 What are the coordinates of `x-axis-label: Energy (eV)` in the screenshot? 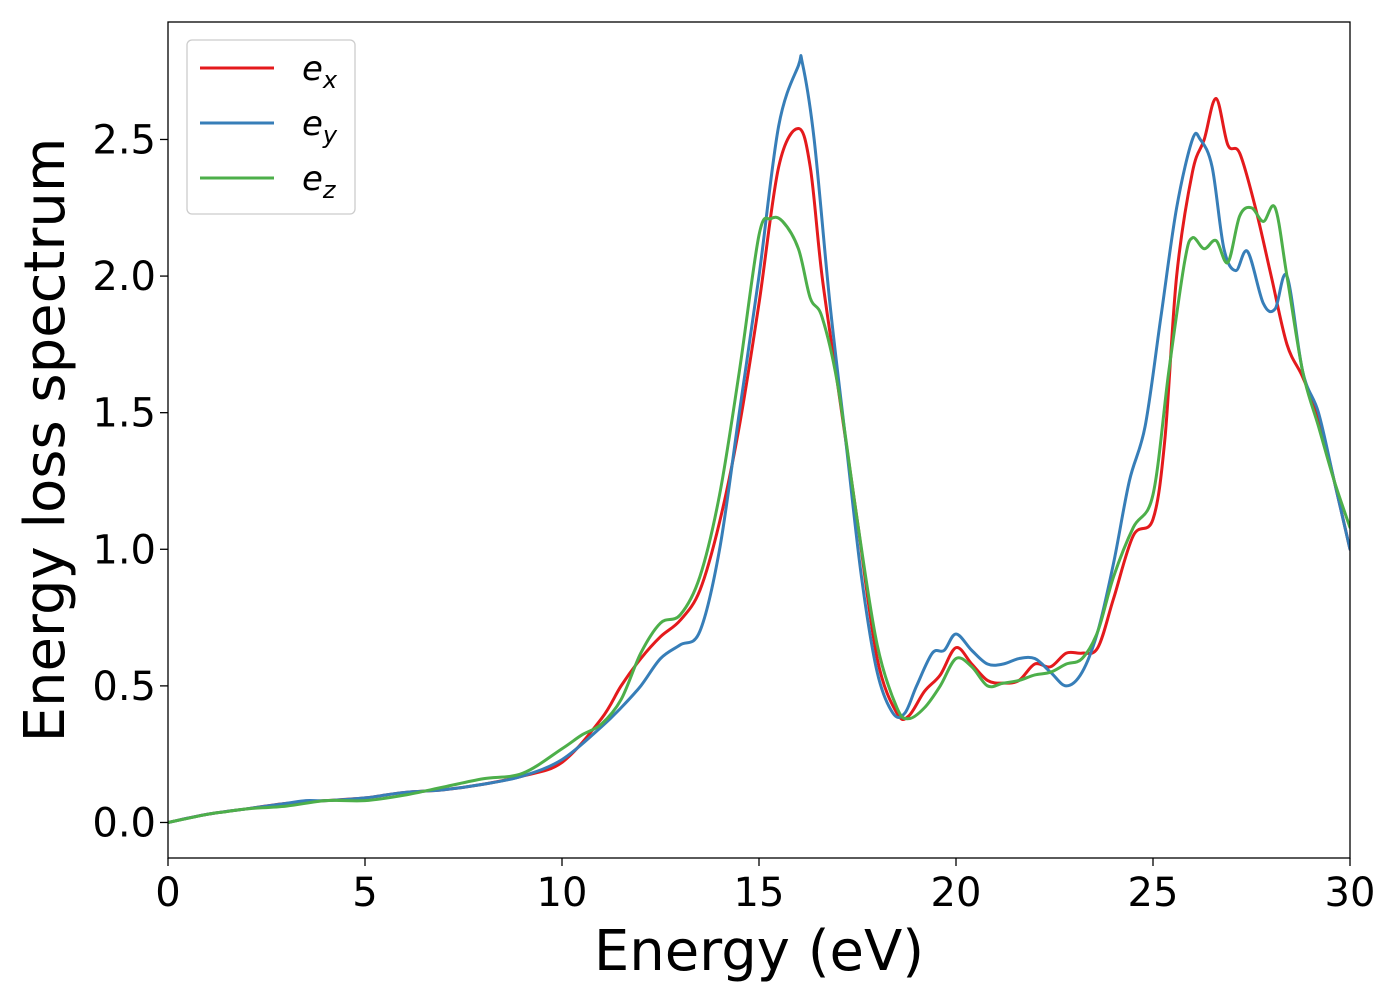 It's located at (759, 951).